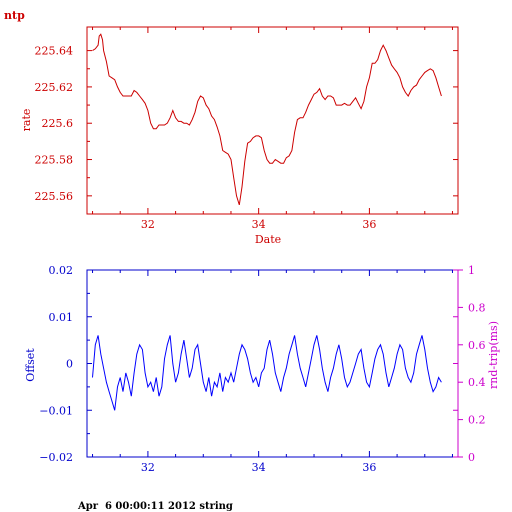  Describe the element at coordinates (69, 364) in the screenshot. I see `y-tick-label: 0` at that location.